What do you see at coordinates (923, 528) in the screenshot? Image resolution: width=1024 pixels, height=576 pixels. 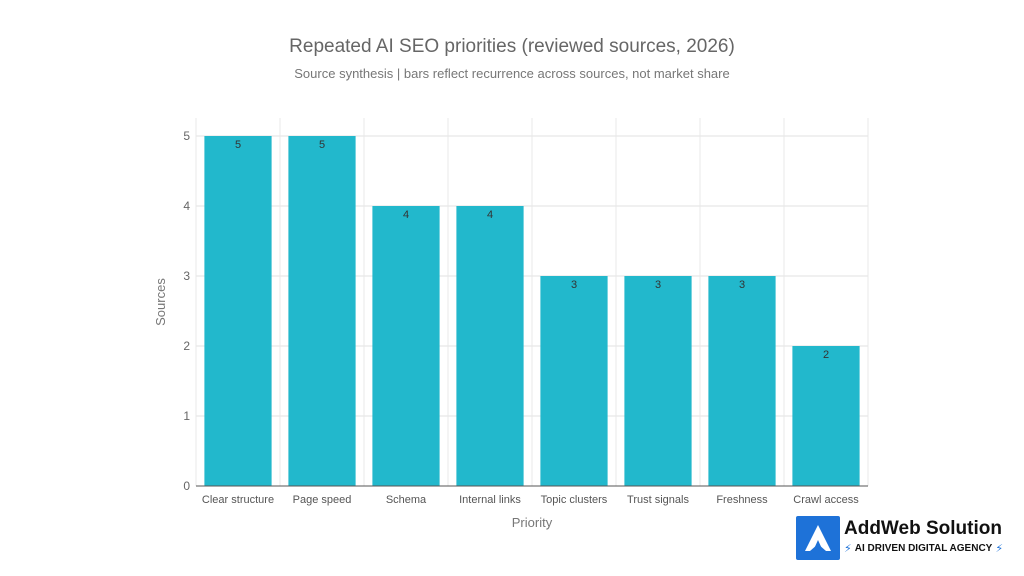 I see `brand-name: AddWeb Solution` at bounding box center [923, 528].